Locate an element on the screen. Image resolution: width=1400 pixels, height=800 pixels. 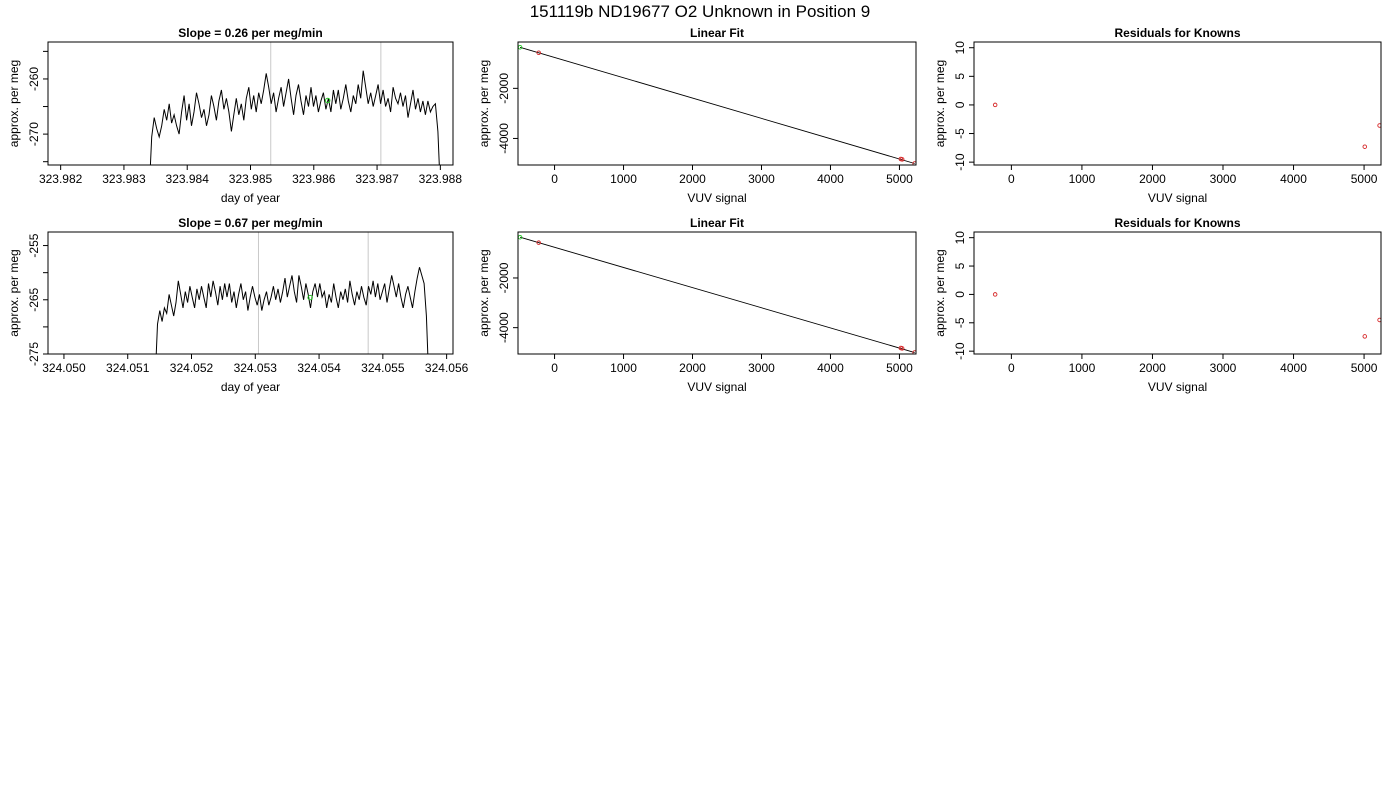
x-tick-label: 324.056 is located at coordinates (447, 368).